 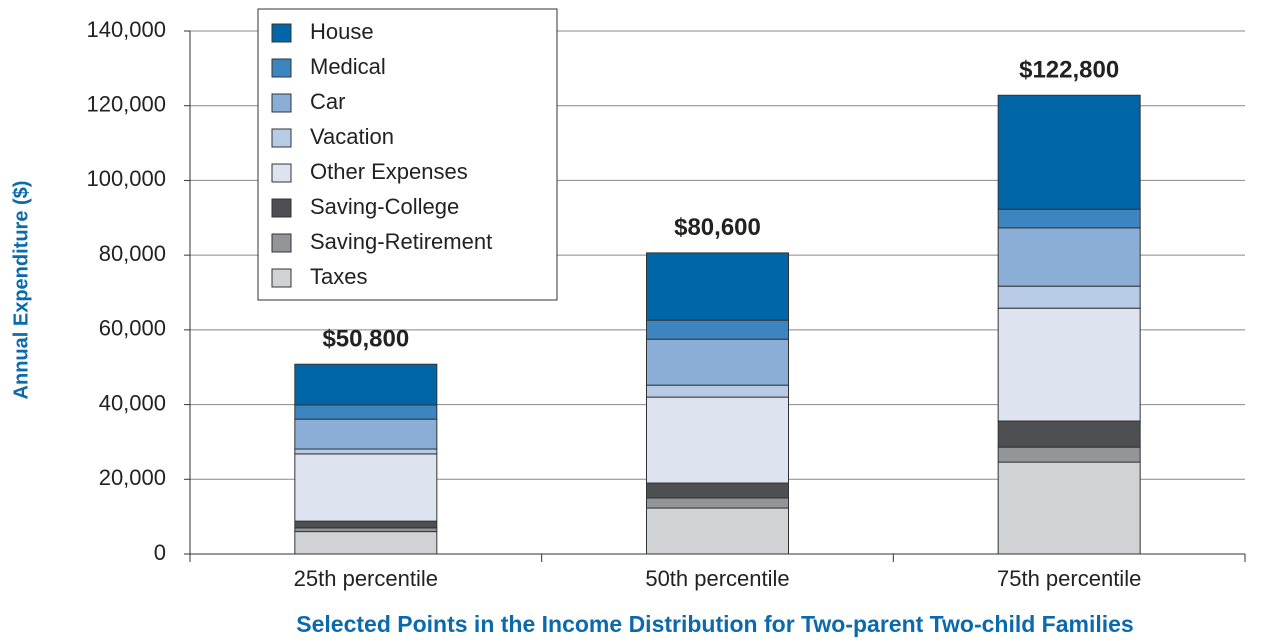 What do you see at coordinates (132, 328) in the screenshot?
I see `y-tick-label: 60,000` at bounding box center [132, 328].